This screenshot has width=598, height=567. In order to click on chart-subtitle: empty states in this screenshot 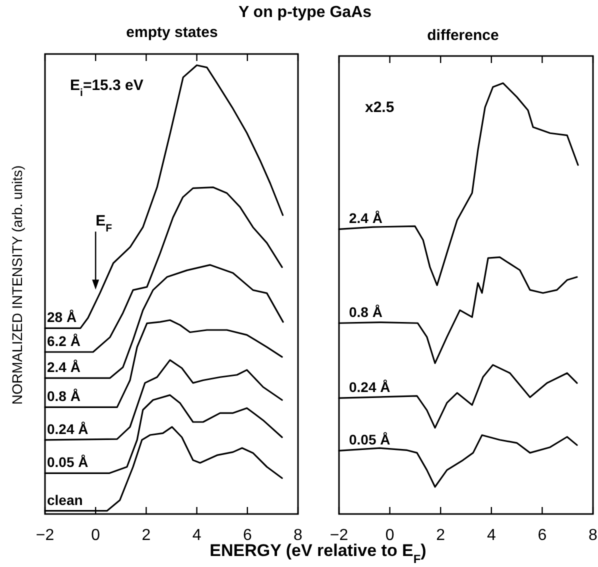, I will do `click(172, 32)`.